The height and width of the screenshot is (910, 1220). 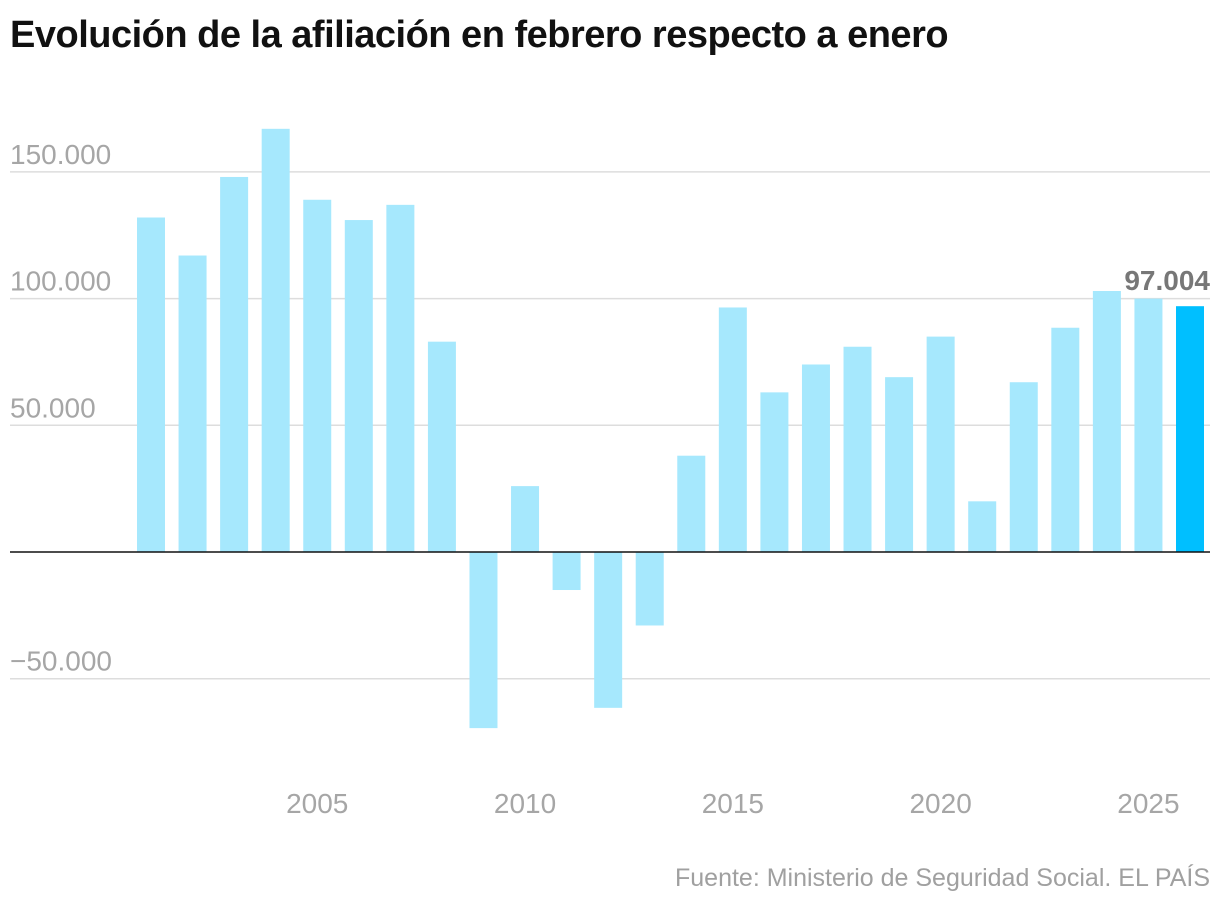 I want to click on bar-2015, so click(x=732, y=429).